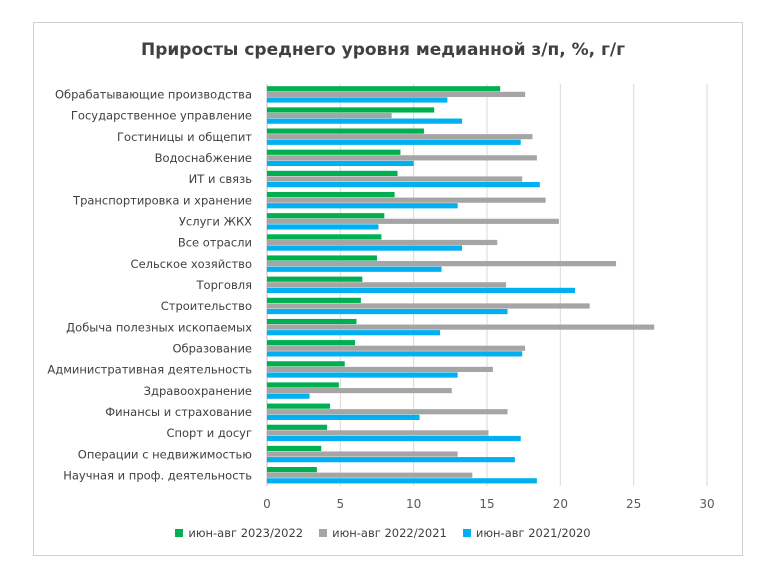 The image size is (766, 576). What do you see at coordinates (157, 475) in the screenshot?
I see `category-label: Научная и проф. деятельность` at bounding box center [157, 475].